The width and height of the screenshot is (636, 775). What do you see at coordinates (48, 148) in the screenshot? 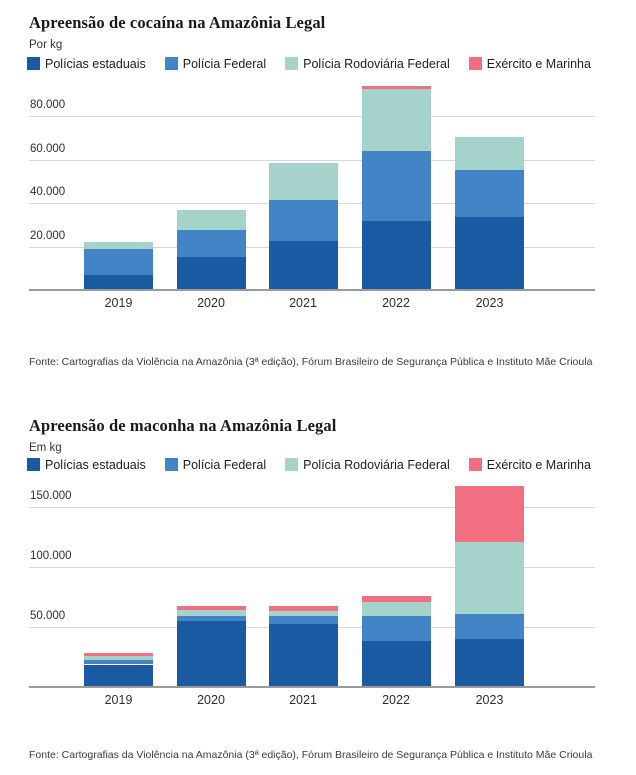
I see `y-axis-tick-label: 60.000` at bounding box center [48, 148].